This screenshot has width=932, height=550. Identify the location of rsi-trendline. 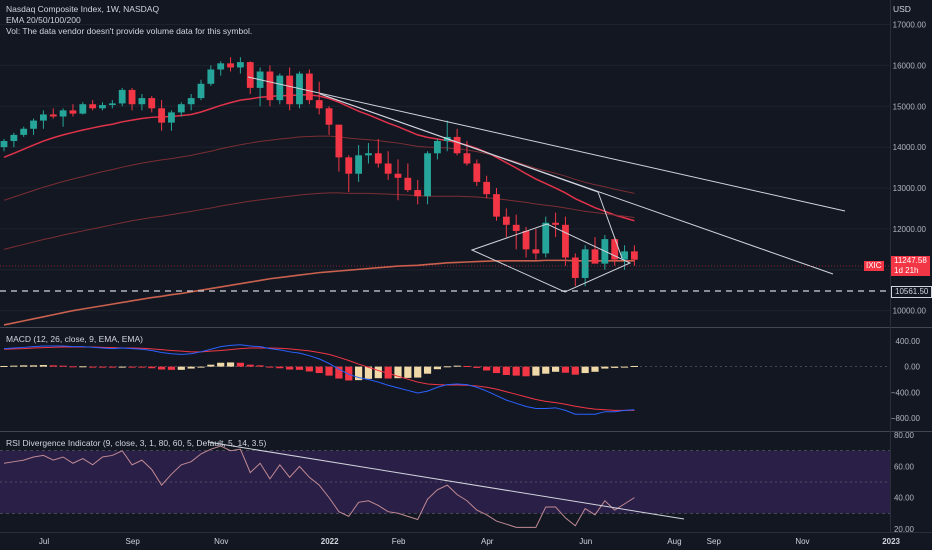
(446, 480).